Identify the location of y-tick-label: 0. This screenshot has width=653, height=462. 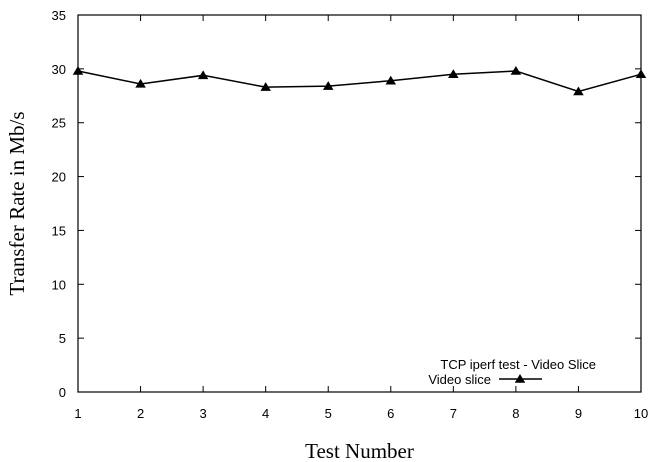
(62, 392).